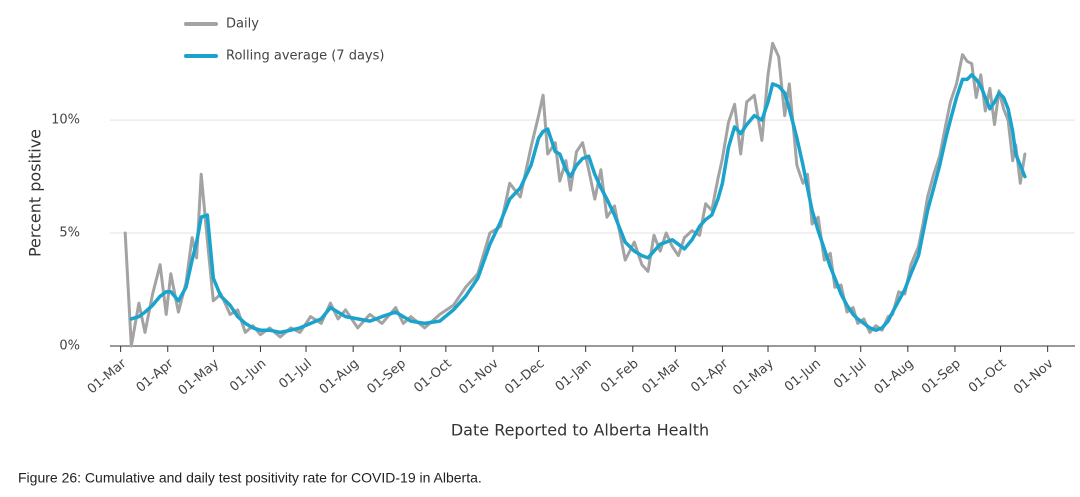  Describe the element at coordinates (524, 376) in the screenshot. I see `x-tick-label: 01-Dec` at that location.